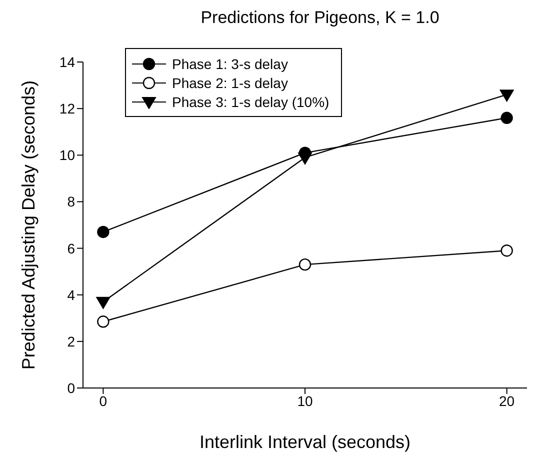  What do you see at coordinates (67, 155) in the screenshot?
I see `y-tick-label: 10` at bounding box center [67, 155].